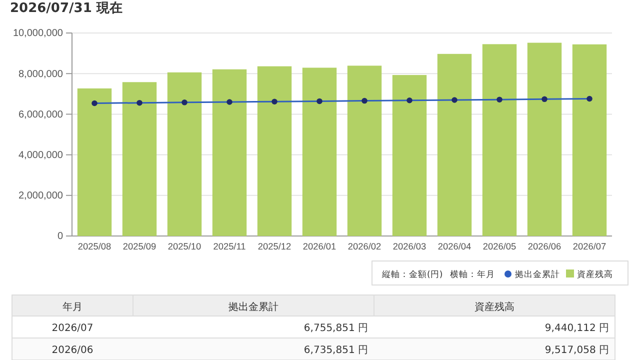 The image size is (640, 360). What do you see at coordinates (253, 307) in the screenshot?
I see `text: 拠出金累計` at bounding box center [253, 307].